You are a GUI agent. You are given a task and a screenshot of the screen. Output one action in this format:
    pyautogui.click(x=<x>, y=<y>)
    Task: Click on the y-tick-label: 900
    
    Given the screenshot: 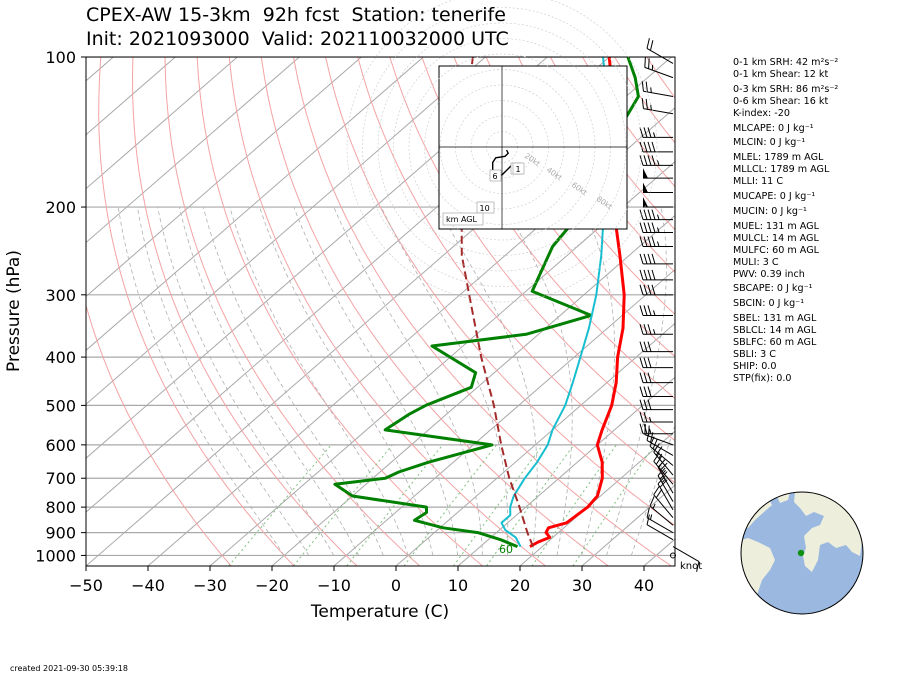 What is the action you would take?
    pyautogui.click(x=60, y=533)
    